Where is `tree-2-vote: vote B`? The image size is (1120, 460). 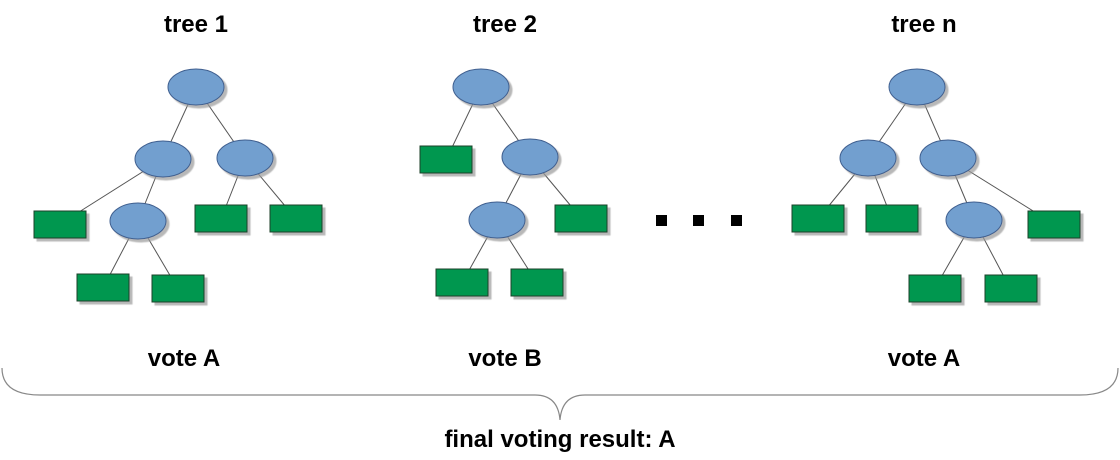
tree-2-vote: vote B is located at coordinates (504, 358).